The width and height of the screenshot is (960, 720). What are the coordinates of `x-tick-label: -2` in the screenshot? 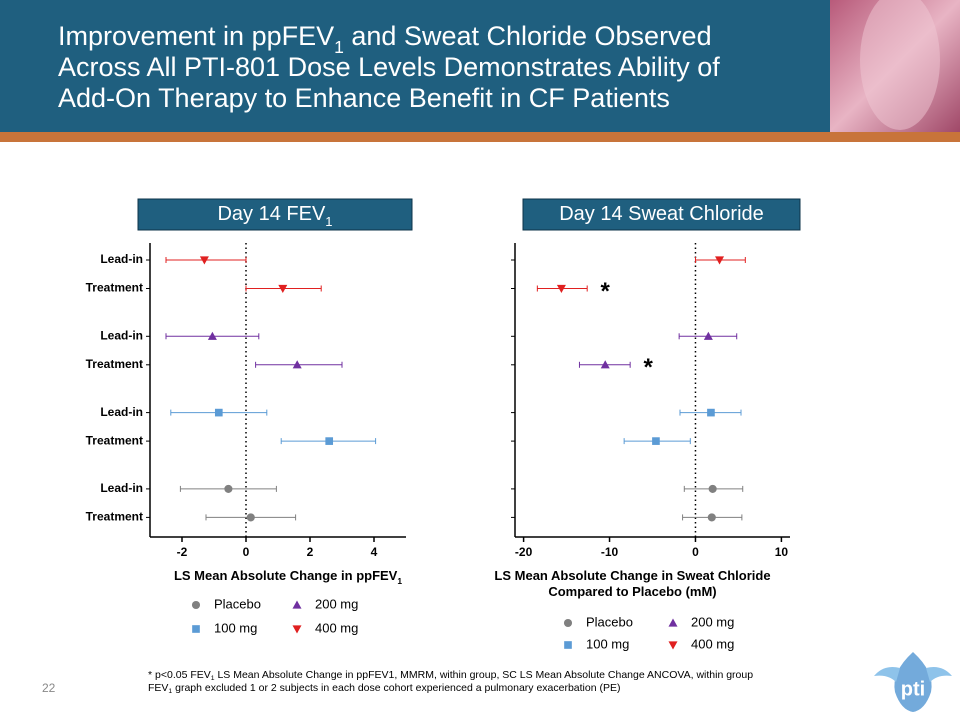 It's located at (182, 552).